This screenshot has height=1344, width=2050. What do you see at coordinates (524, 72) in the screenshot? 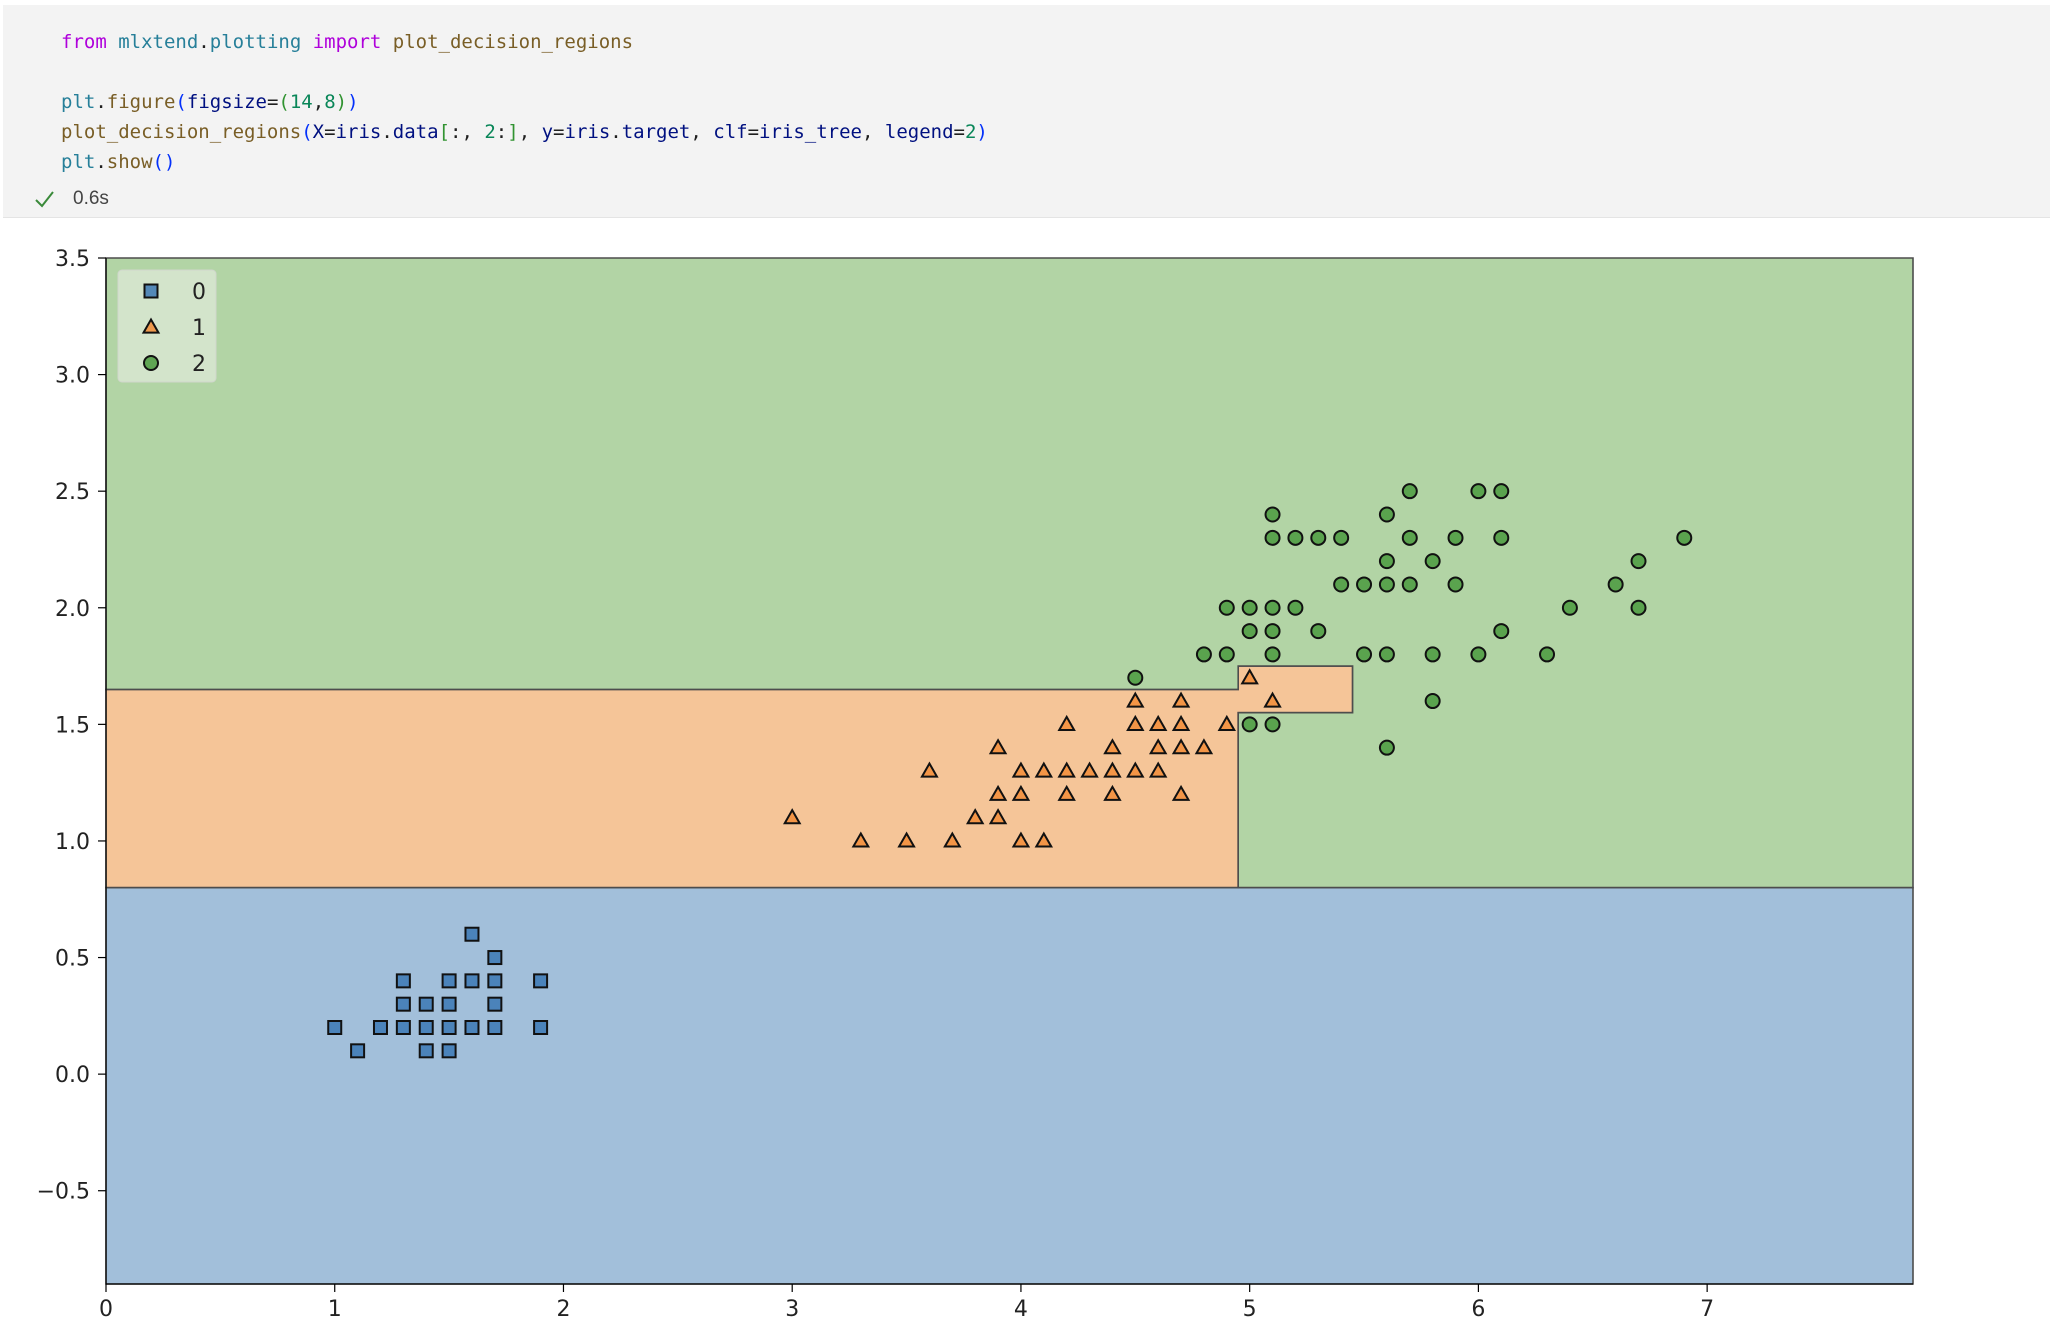
I see `code-line` at bounding box center [524, 72].